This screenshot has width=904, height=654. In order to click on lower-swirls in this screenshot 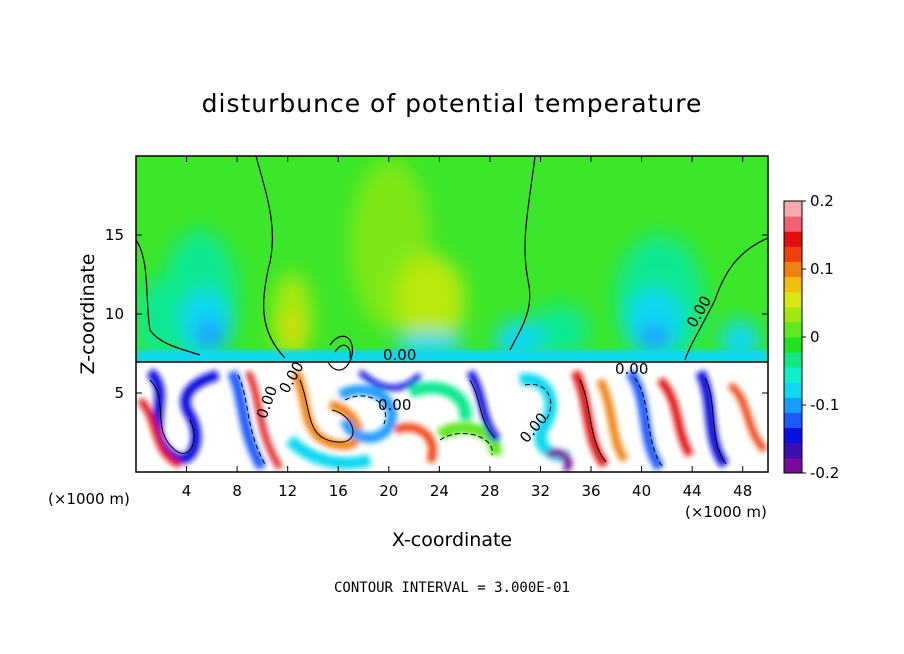, I will do `click(452, 420)`.